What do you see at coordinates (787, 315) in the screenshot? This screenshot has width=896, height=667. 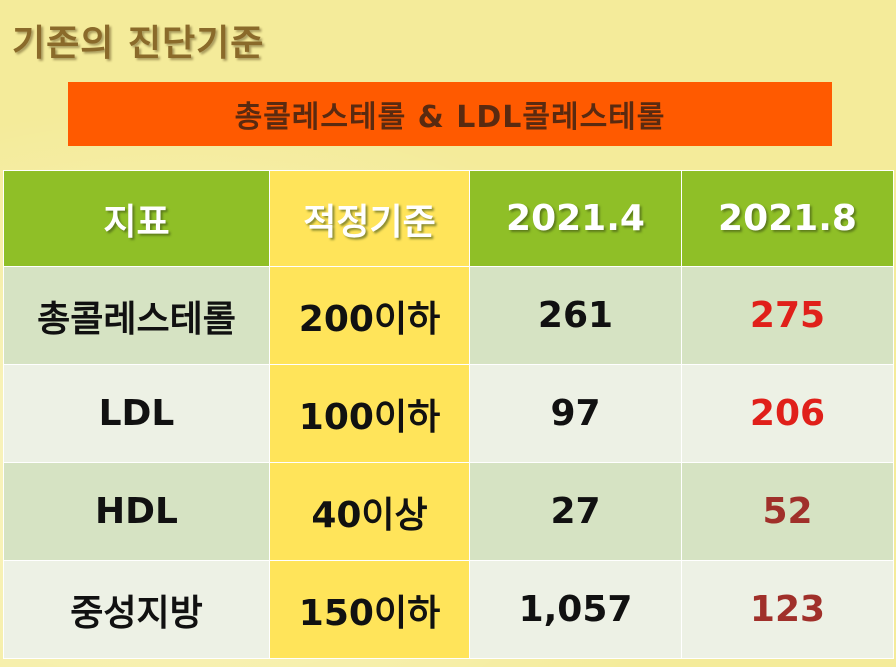 I see `aug-value-cell: 275` at bounding box center [787, 315].